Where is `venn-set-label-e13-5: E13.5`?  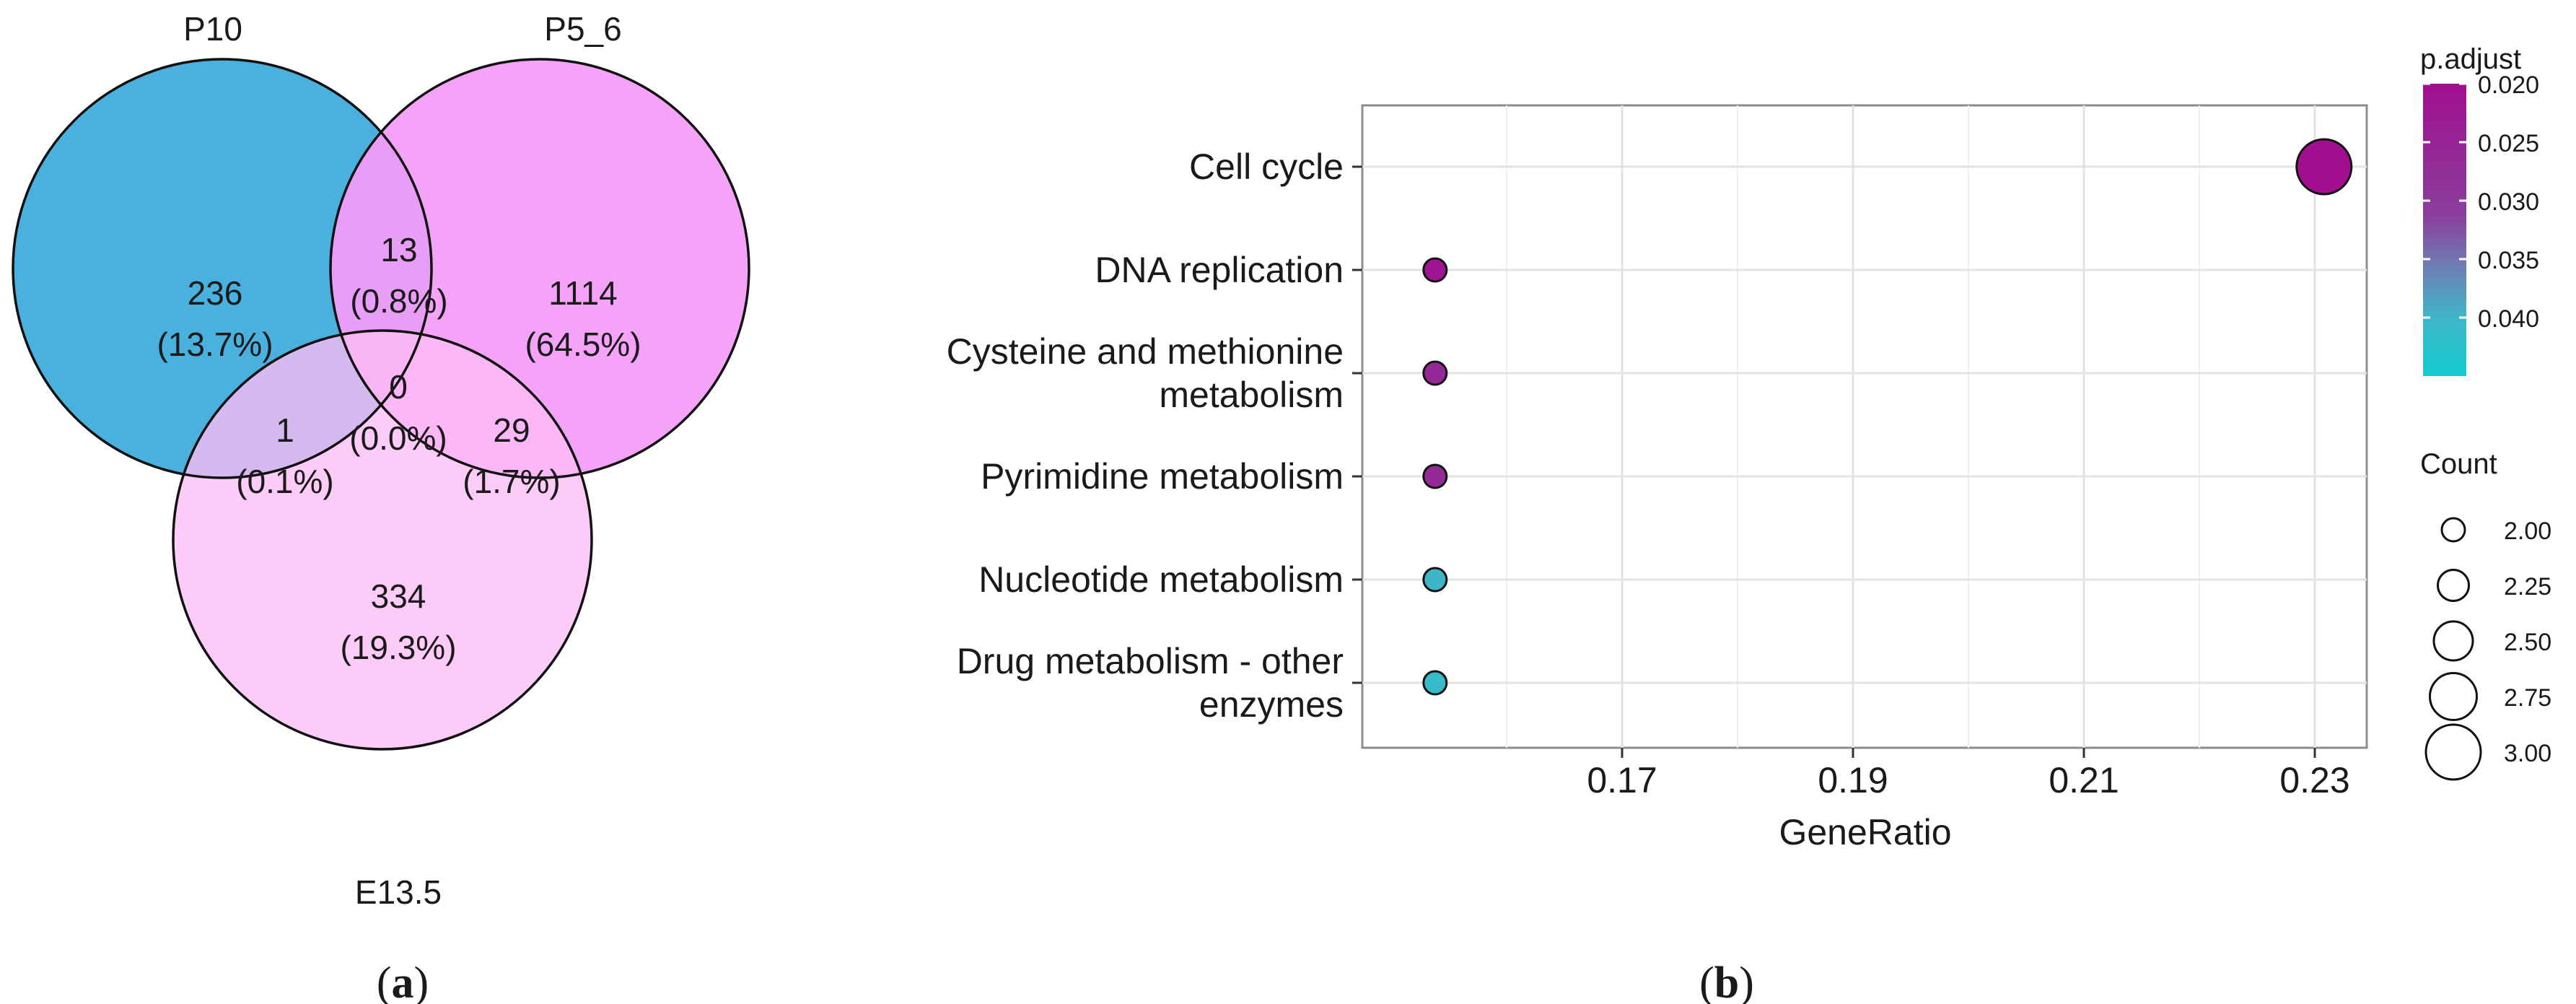 venn-set-label-e13-5: E13.5 is located at coordinates (399, 892).